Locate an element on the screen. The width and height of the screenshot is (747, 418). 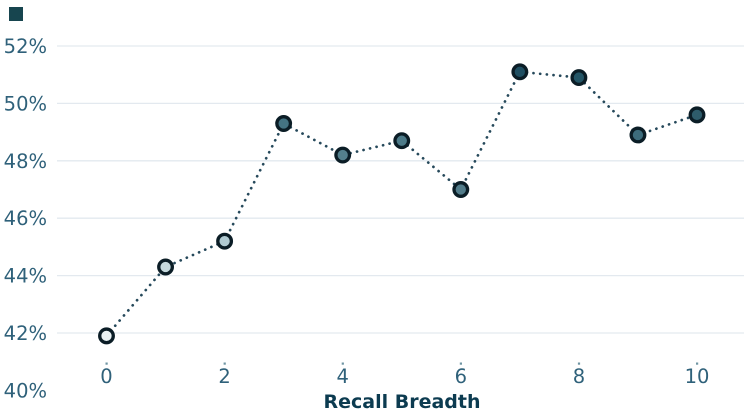
x-tick-label: 8 is located at coordinates (579, 376).